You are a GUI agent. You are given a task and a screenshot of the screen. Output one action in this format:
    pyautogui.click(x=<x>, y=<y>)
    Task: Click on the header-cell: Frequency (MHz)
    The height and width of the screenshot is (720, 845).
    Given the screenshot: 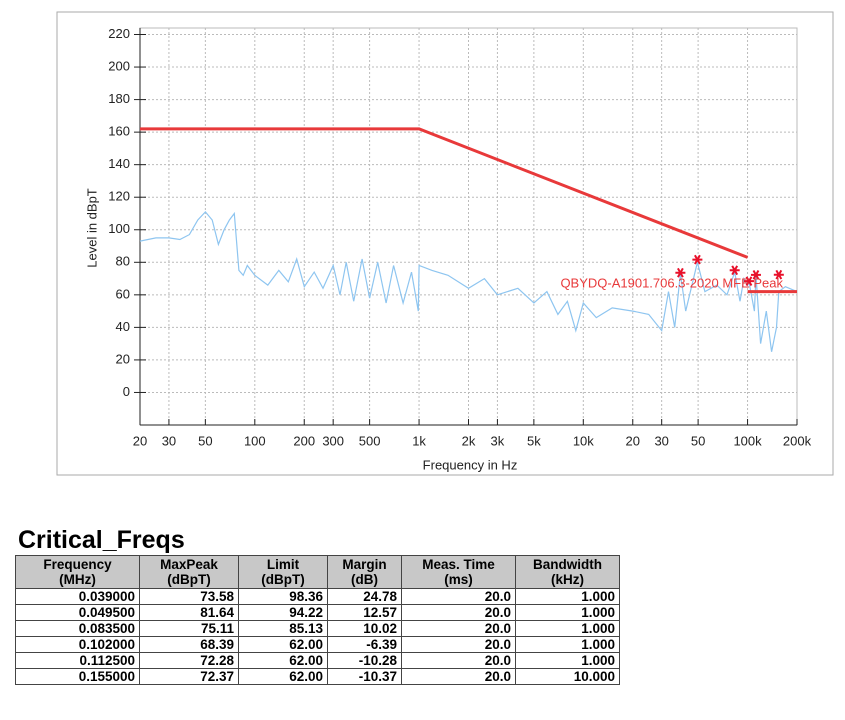 What is the action you would take?
    pyautogui.click(x=77, y=572)
    